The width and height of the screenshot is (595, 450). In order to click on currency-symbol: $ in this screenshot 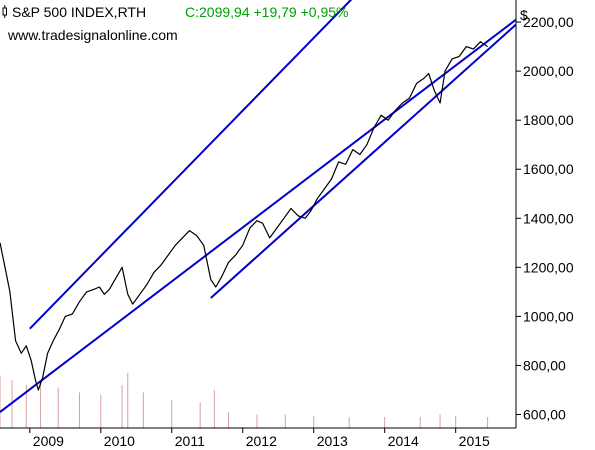, I will do `click(524, 15)`.